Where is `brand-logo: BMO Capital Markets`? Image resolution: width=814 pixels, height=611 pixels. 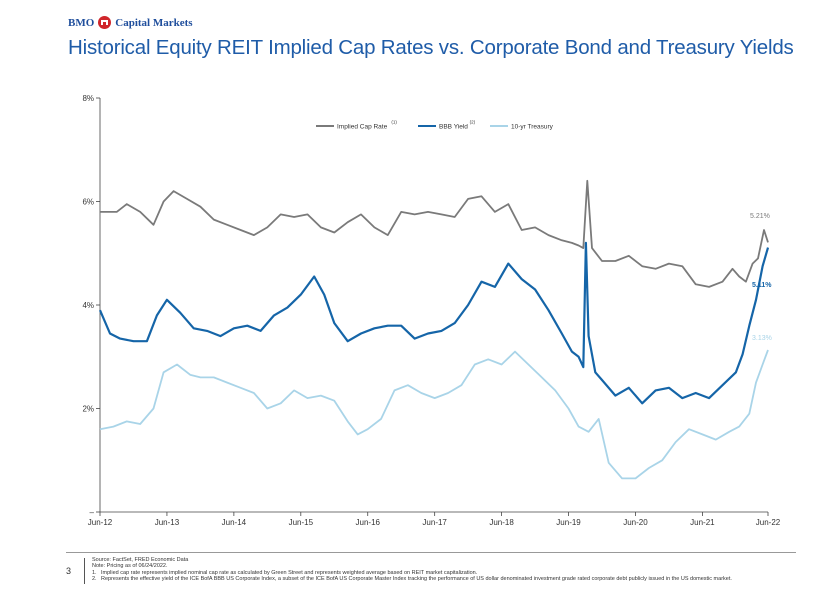
brand-logo: BMO Capital Markets is located at coordinates (130, 22).